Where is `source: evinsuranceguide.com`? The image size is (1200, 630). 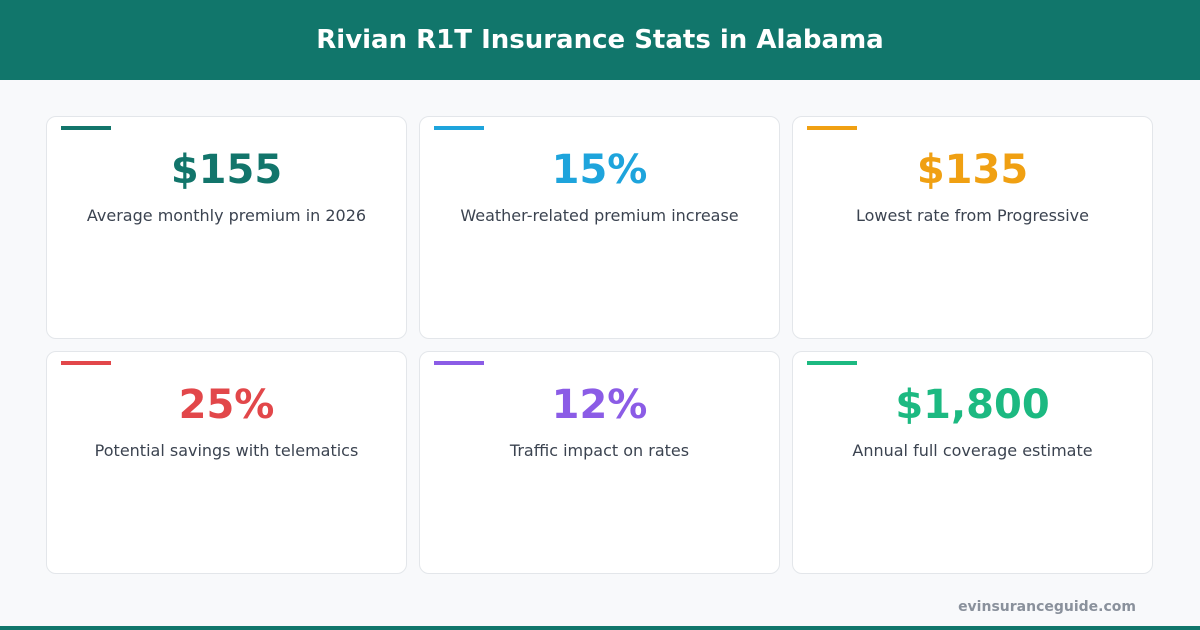 source: evinsuranceguide.com is located at coordinates (1047, 607).